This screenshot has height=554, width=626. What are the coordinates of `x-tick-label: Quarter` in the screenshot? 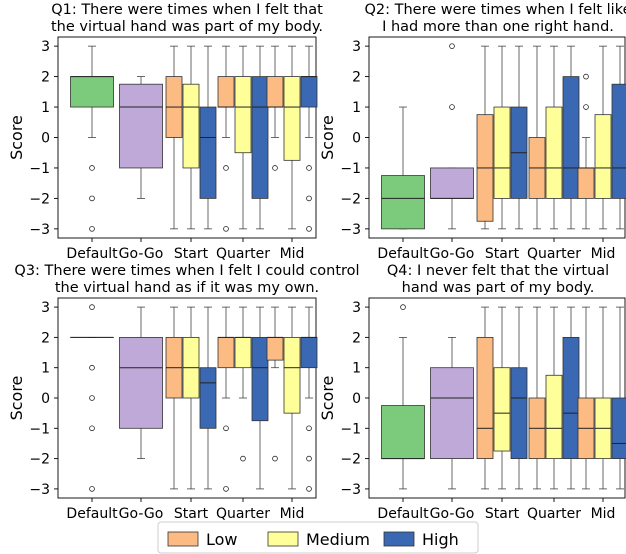 It's located at (243, 254).